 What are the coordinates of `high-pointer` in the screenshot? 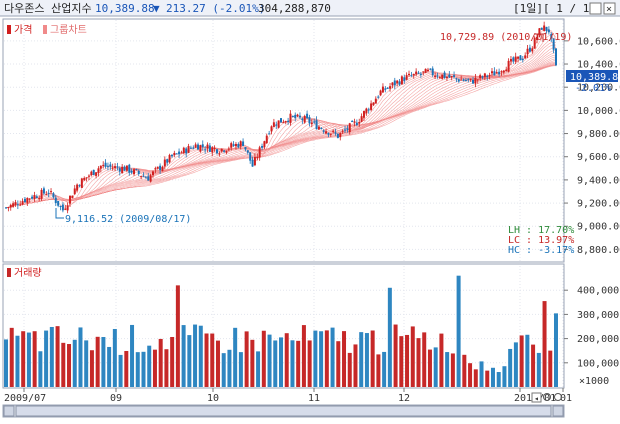 It's located at (539, 37).